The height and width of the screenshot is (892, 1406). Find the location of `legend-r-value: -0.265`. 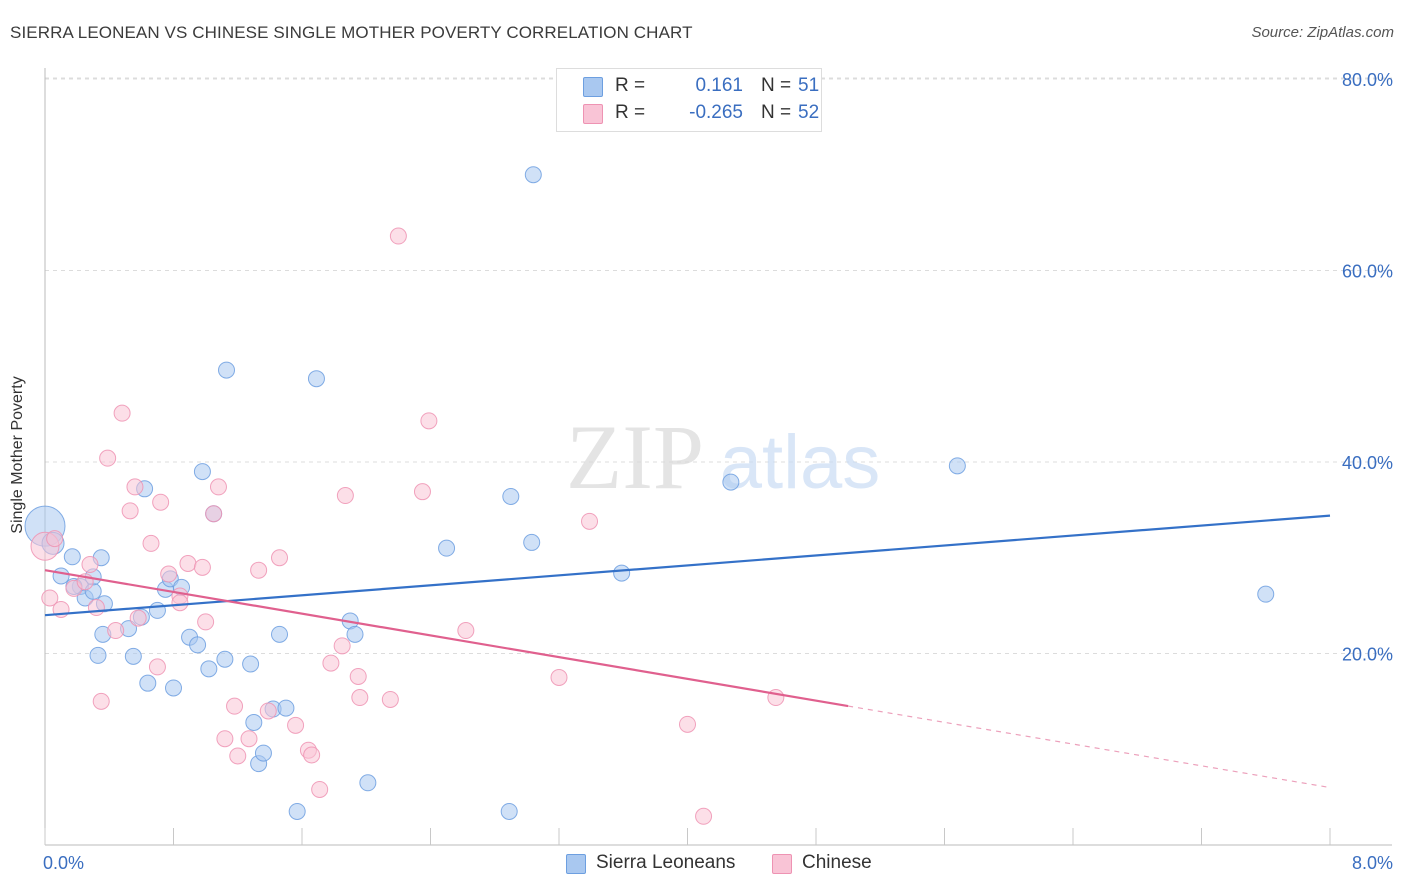

legend-r-value: -0.265 is located at coordinates (716, 112).